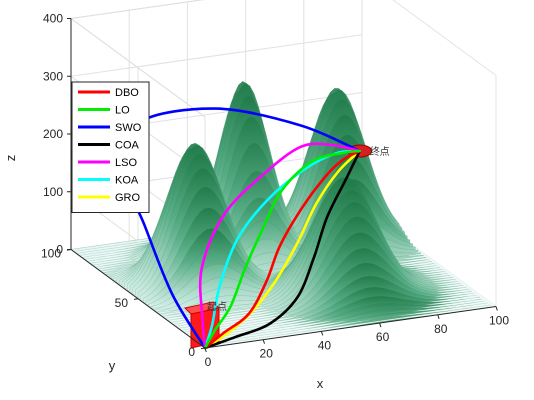 This screenshot has width=534, height=400. What do you see at coordinates (383, 337) in the screenshot?
I see `x-tick-label: 60` at bounding box center [383, 337].